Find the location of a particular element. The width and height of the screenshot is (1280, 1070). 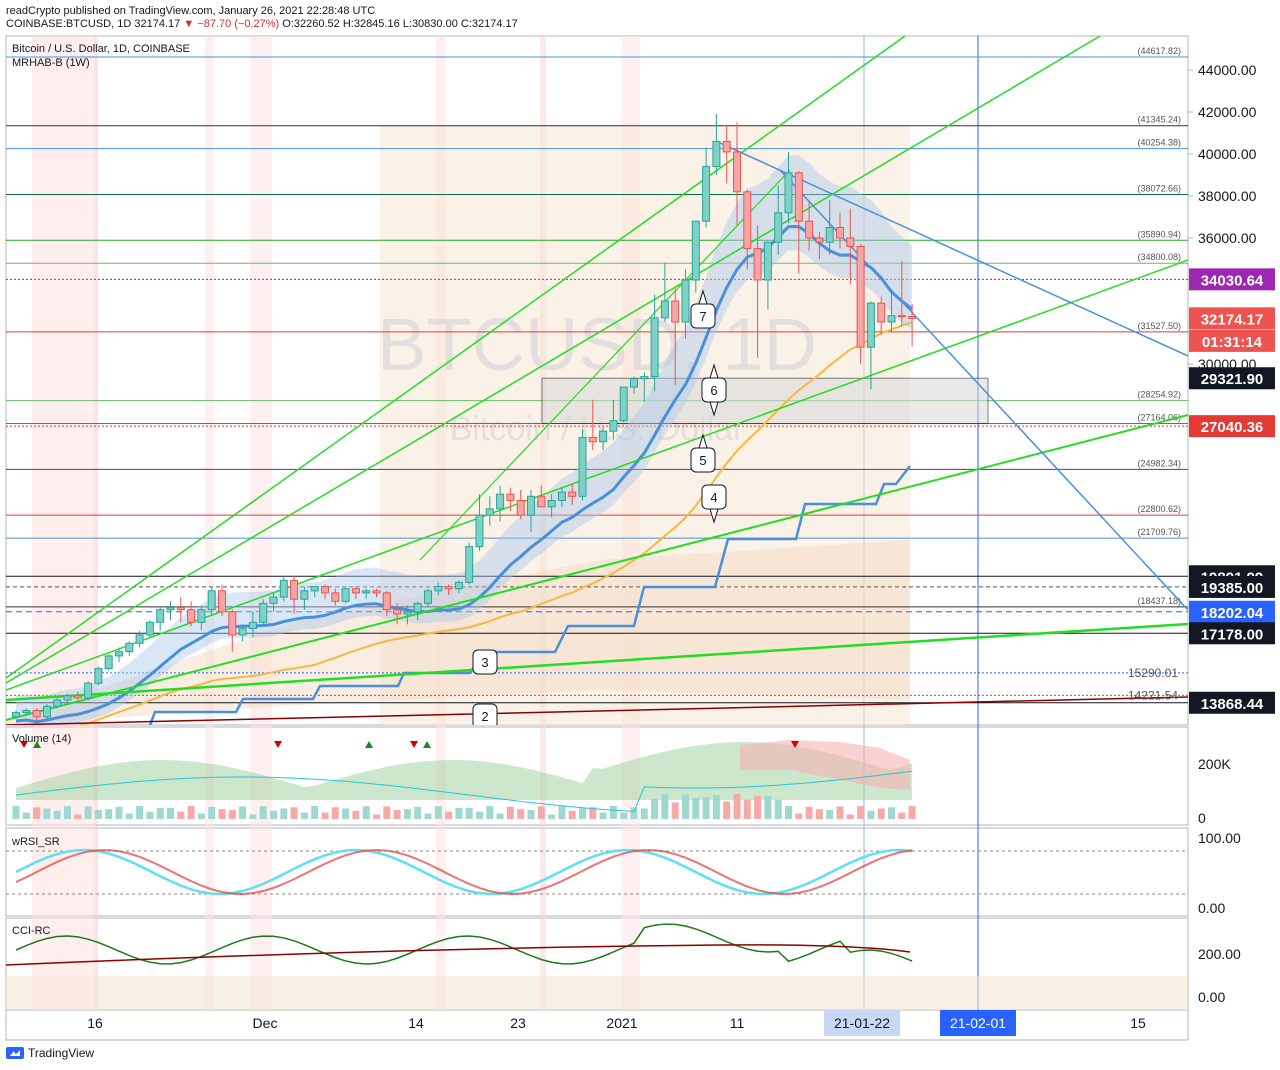

chart-title: Bitcoin / U.S. Dollar, 1D, COINBASE is located at coordinates (101, 49).